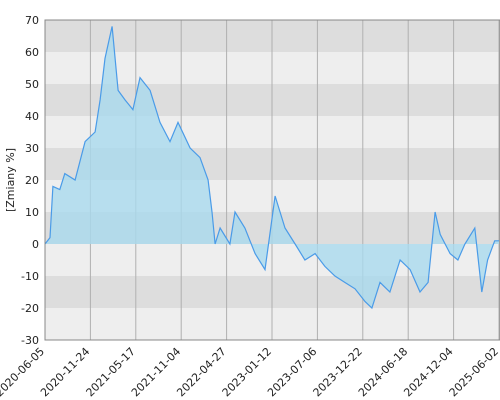 The height and width of the screenshot is (400, 500). I want to click on y-tick-label: 40, so click(32, 116).